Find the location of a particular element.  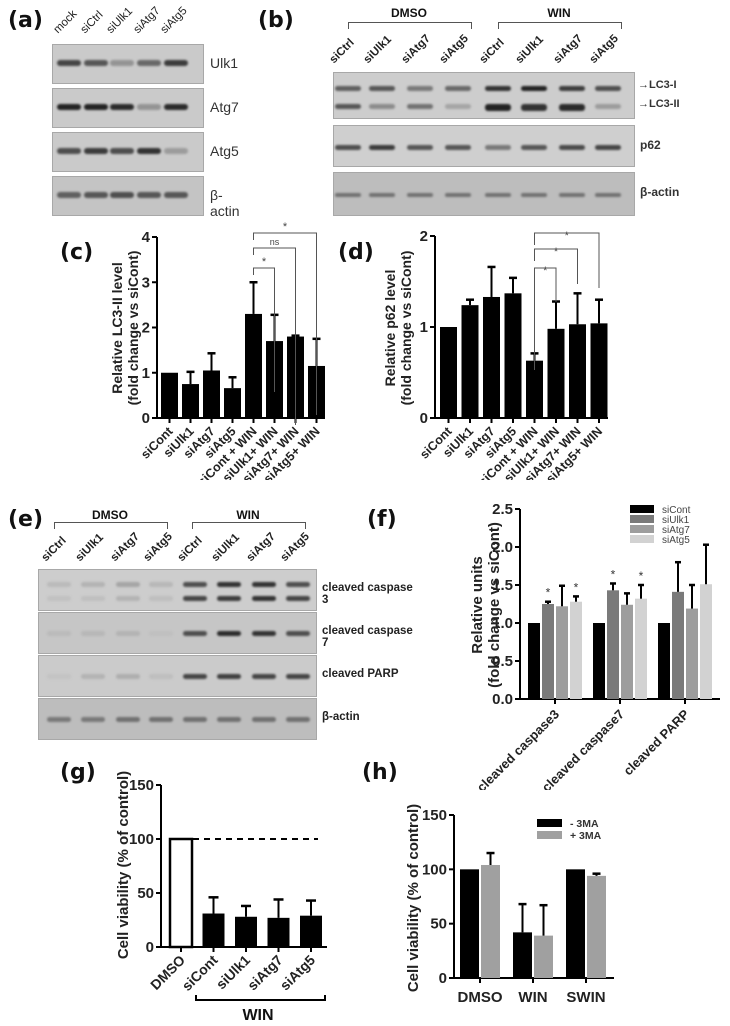

svg-text: Relative p62 level is located at coordinates (390, 328).